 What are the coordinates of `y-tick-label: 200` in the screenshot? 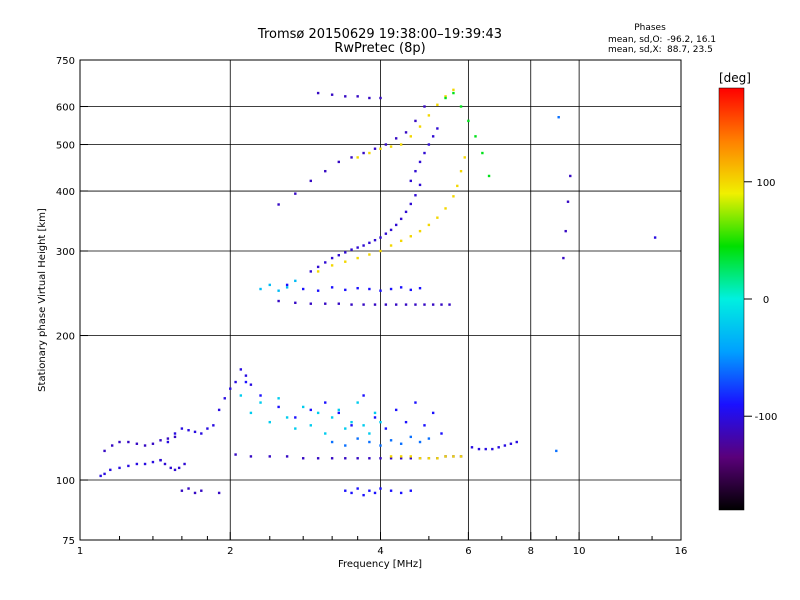 It's located at (65, 337).